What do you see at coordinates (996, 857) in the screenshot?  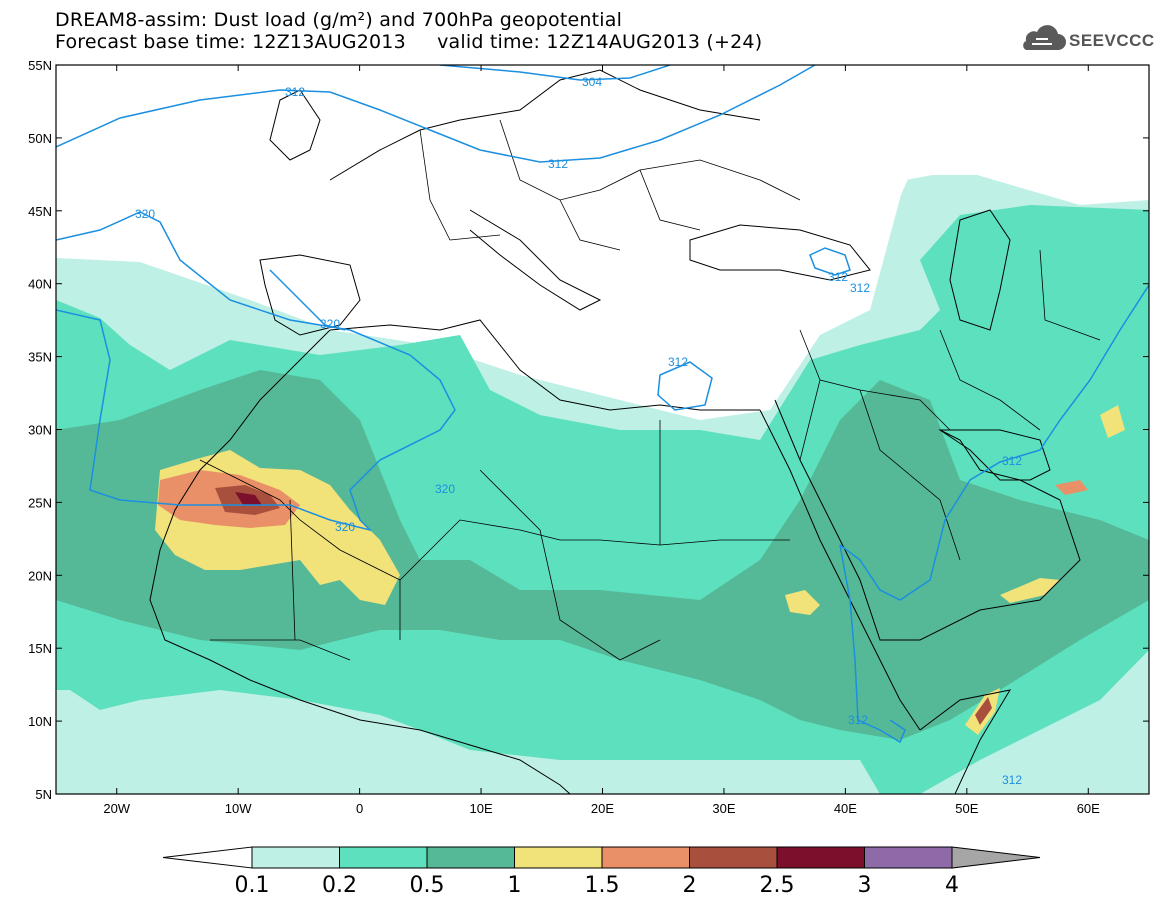 I see `colorbar-over-arrow` at bounding box center [996, 857].